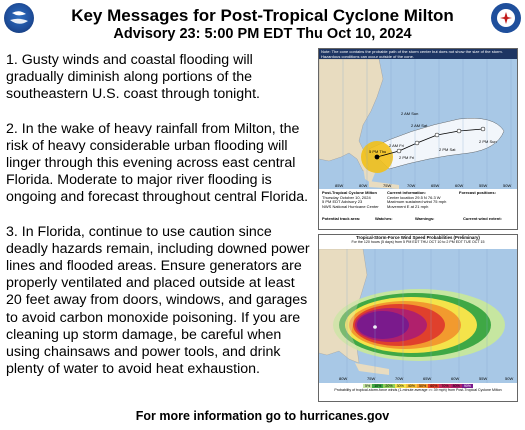  What do you see at coordinates (410, 113) in the screenshot?
I see `track-label: 2 AM Sun` at bounding box center [410, 113].